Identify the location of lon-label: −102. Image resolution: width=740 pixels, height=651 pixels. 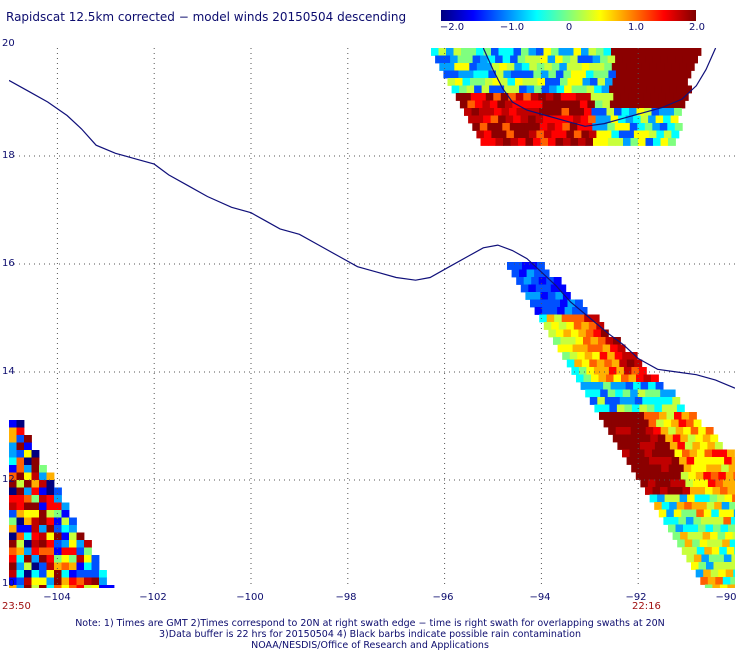
(152, 597).